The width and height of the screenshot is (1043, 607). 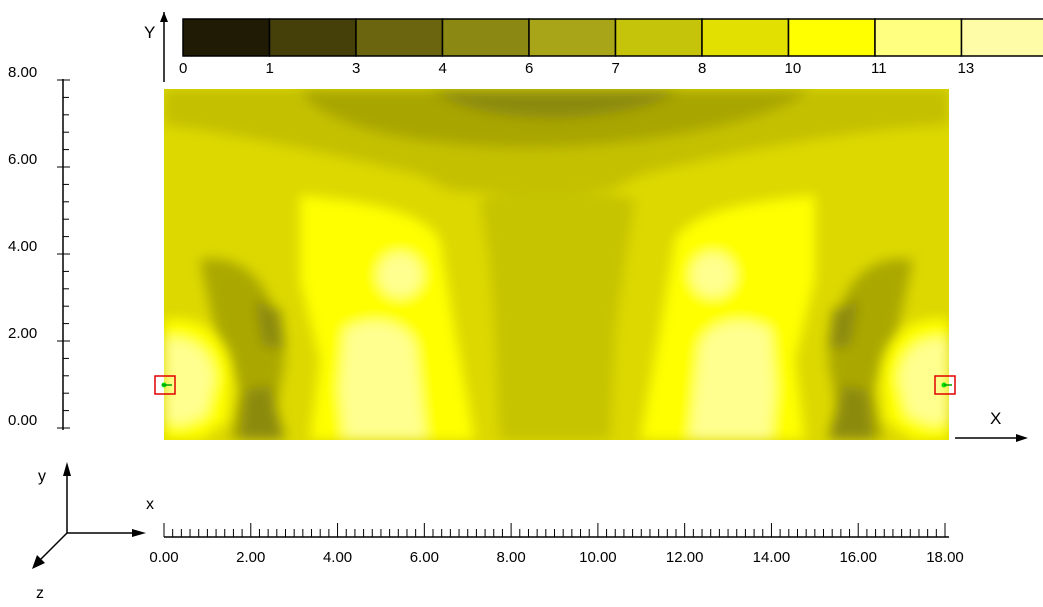 What do you see at coordinates (40, 593) in the screenshot?
I see `triad-z-label: z` at bounding box center [40, 593].